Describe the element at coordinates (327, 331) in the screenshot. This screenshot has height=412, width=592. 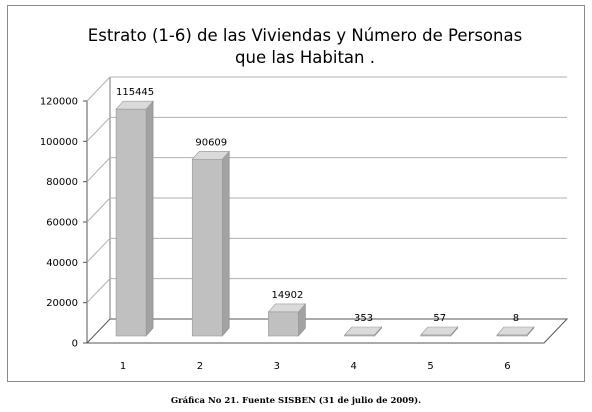
I see `chart-floor` at that location.